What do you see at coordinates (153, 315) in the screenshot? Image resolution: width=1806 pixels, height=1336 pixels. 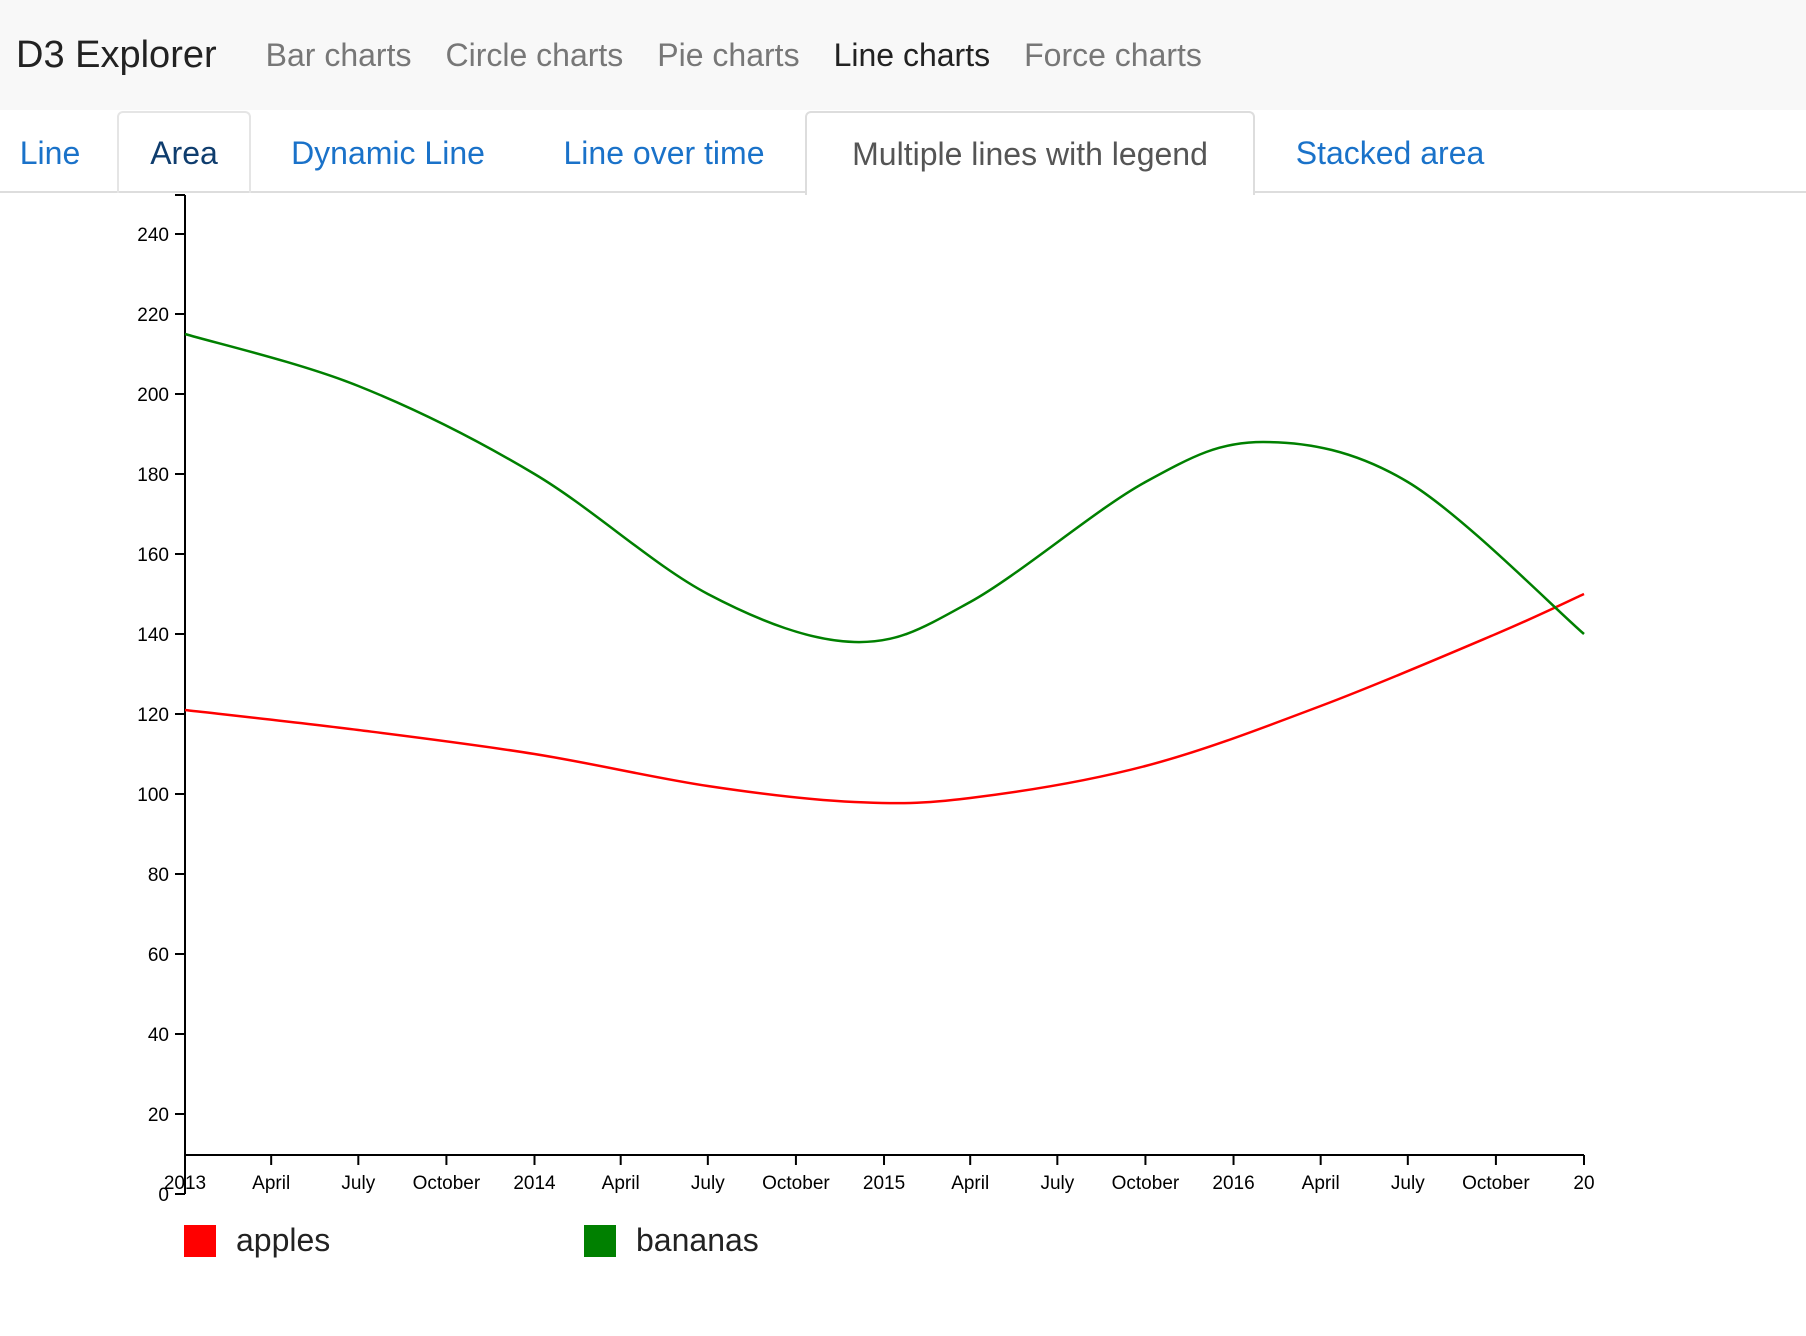 I see `y-tick-label: 220` at bounding box center [153, 315].